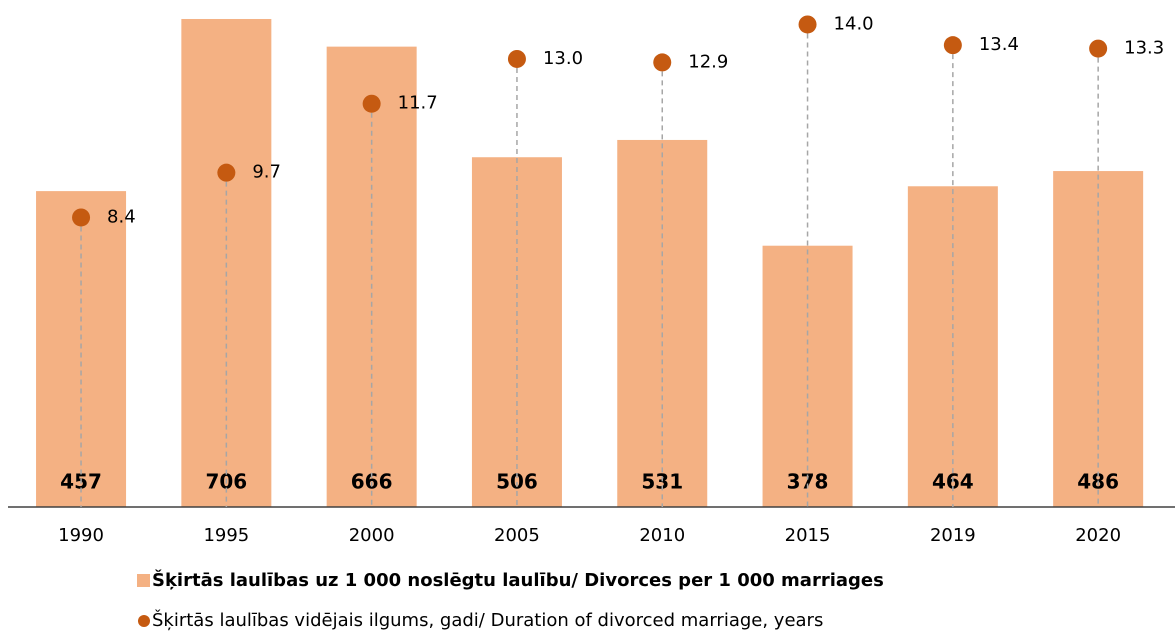 This screenshot has height=637, width=1175. Describe the element at coordinates (854, 23) in the screenshot. I see `dot-value-label: 14.0` at that location.